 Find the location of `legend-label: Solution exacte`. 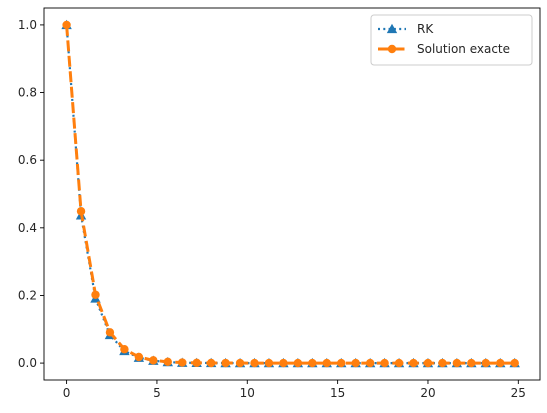

legend-label: Solution exacte is located at coordinates (463, 49).